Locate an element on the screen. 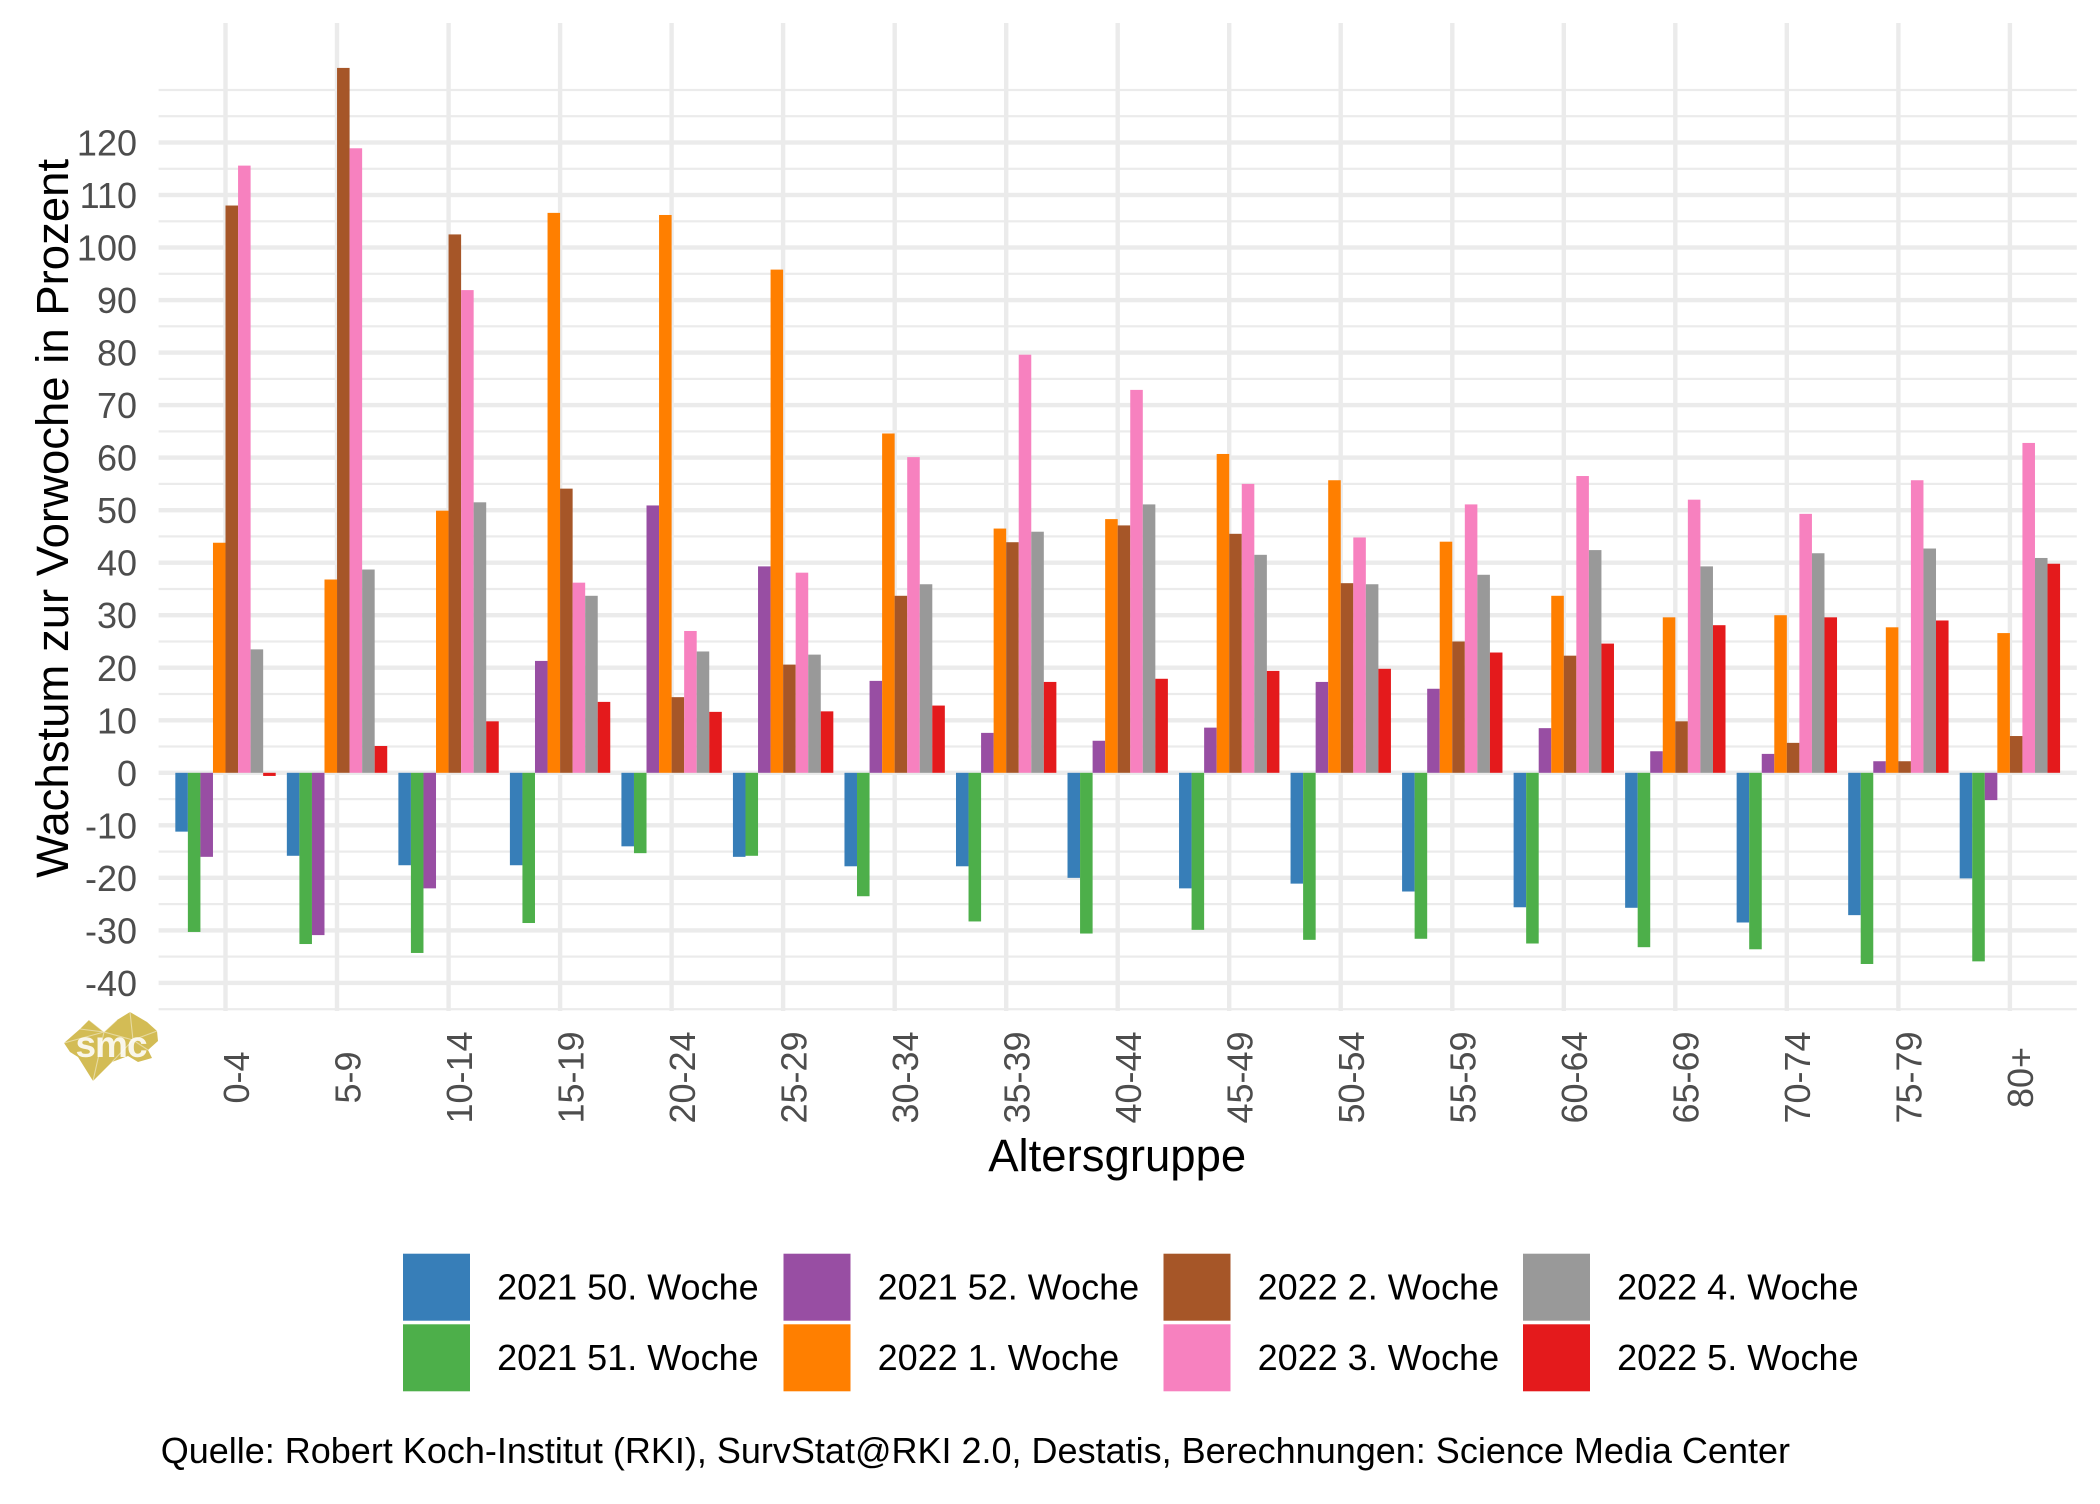 The image size is (2100, 1504). svg-text: 2021 52. Woche is located at coordinates (1009, 1287).